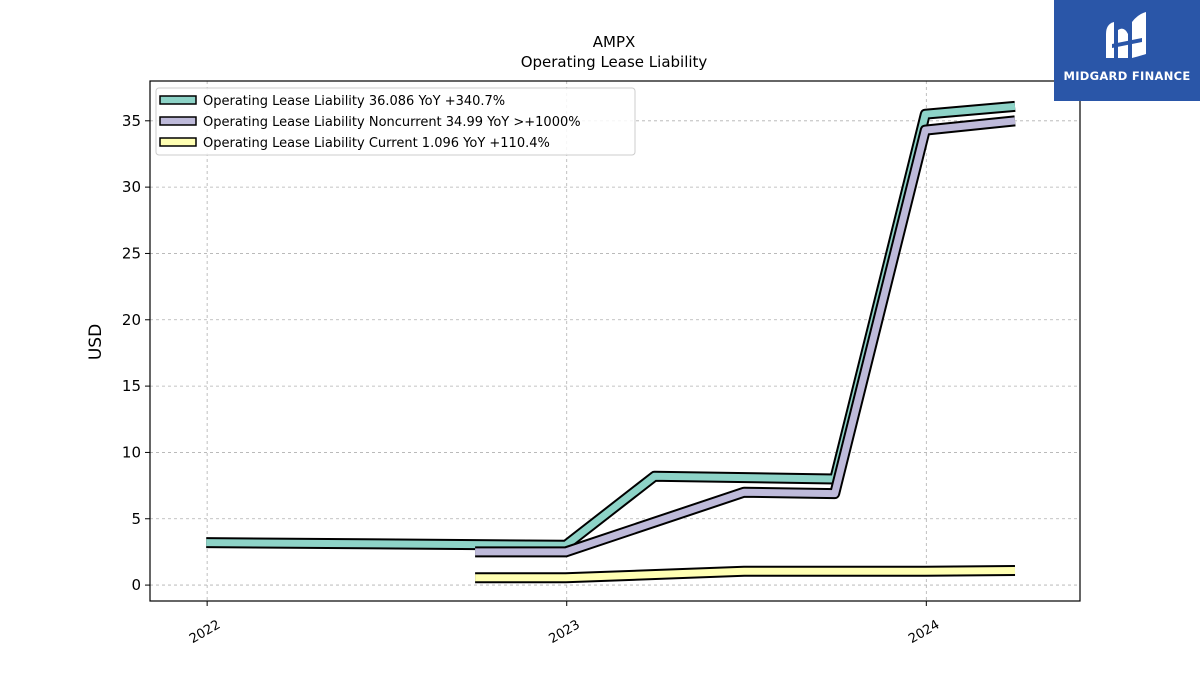 This screenshot has height=675, width=1200. I want to click on y-tick-label: 15, so click(131, 386).